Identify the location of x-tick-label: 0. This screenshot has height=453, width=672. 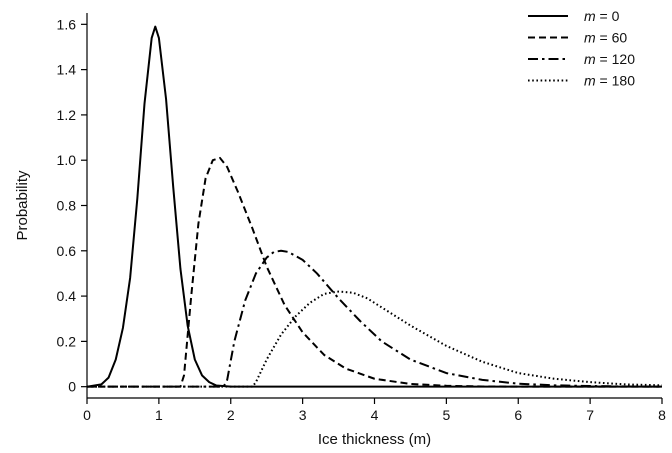
(87, 415).